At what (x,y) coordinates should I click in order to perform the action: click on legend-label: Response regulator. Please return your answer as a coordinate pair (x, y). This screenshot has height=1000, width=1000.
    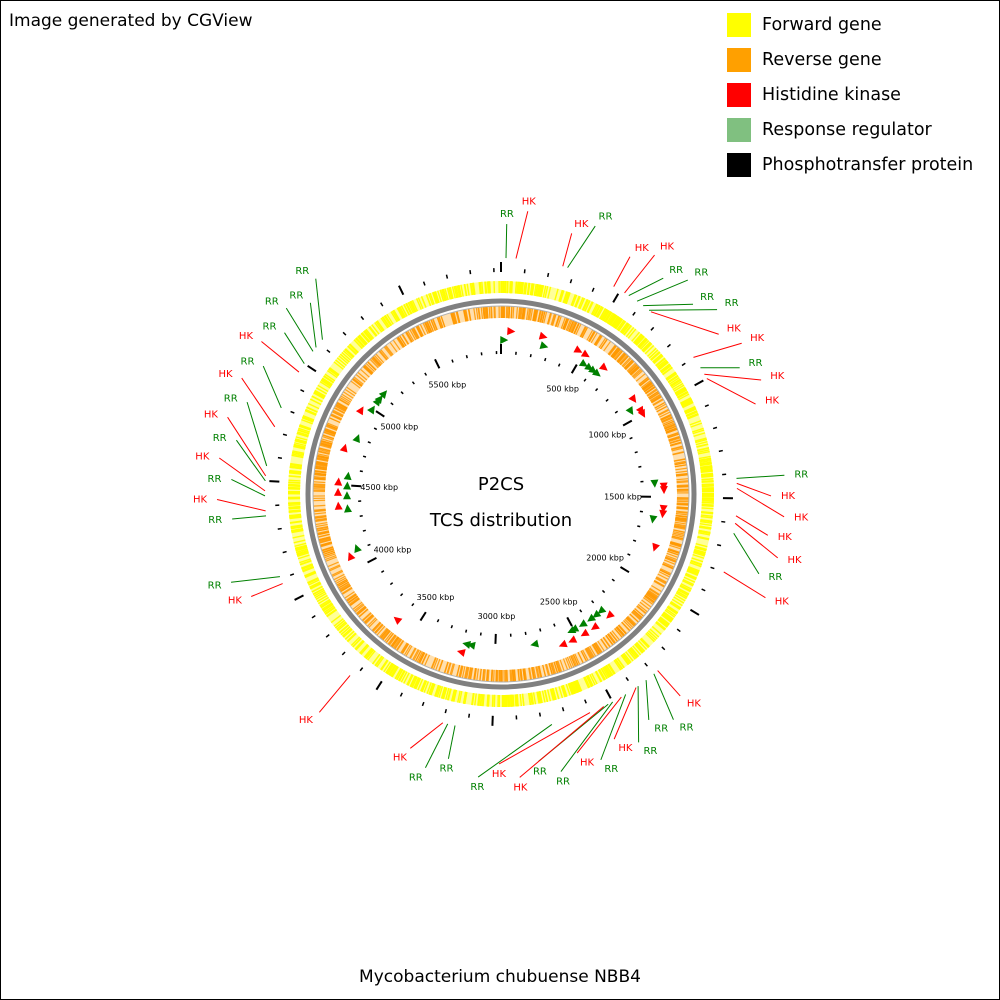
    Looking at the image, I should click on (847, 129).